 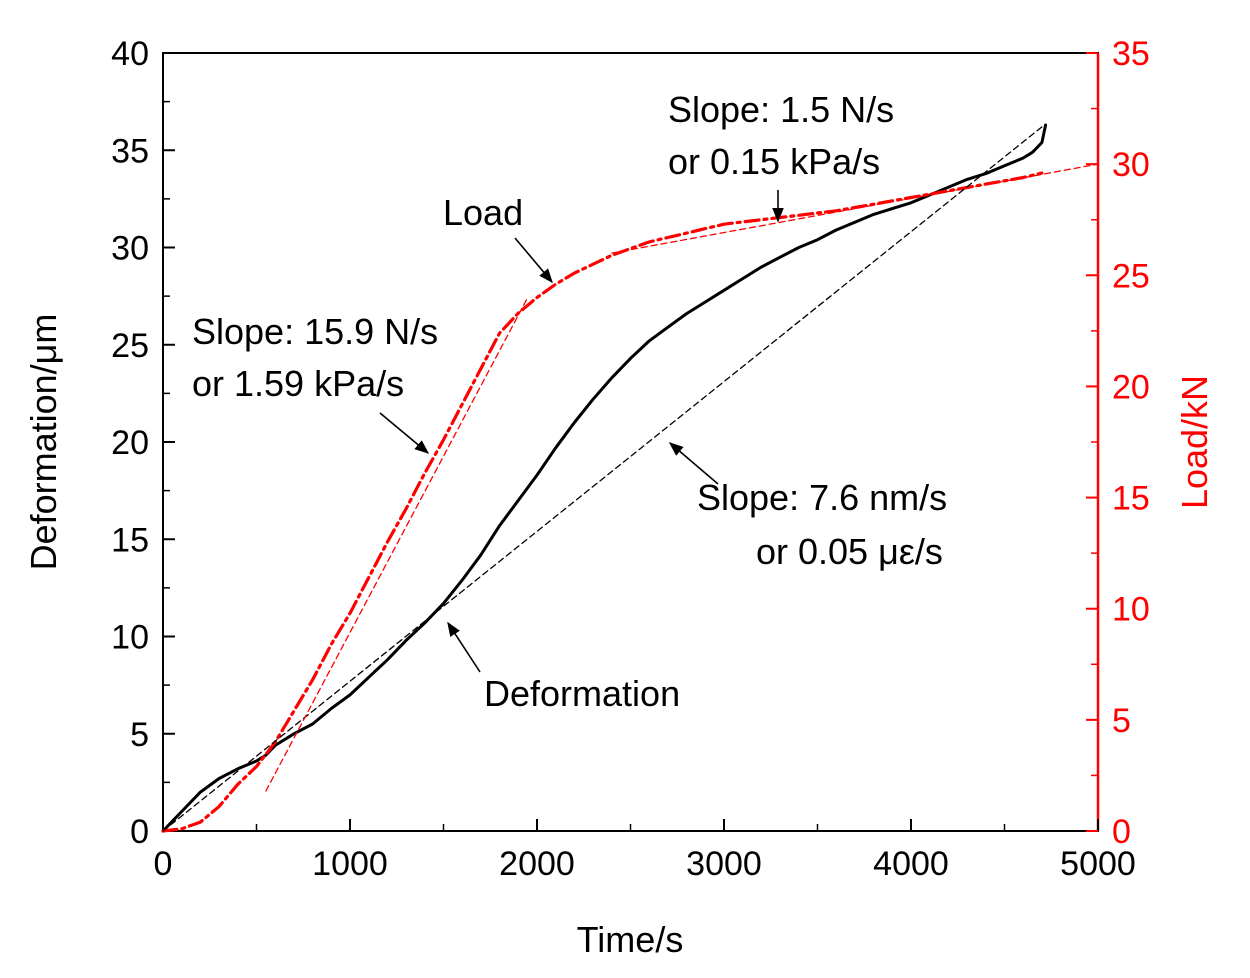 I want to click on annotation-deformation-slope-line2: or 0.05 με/s, so click(x=849, y=551).